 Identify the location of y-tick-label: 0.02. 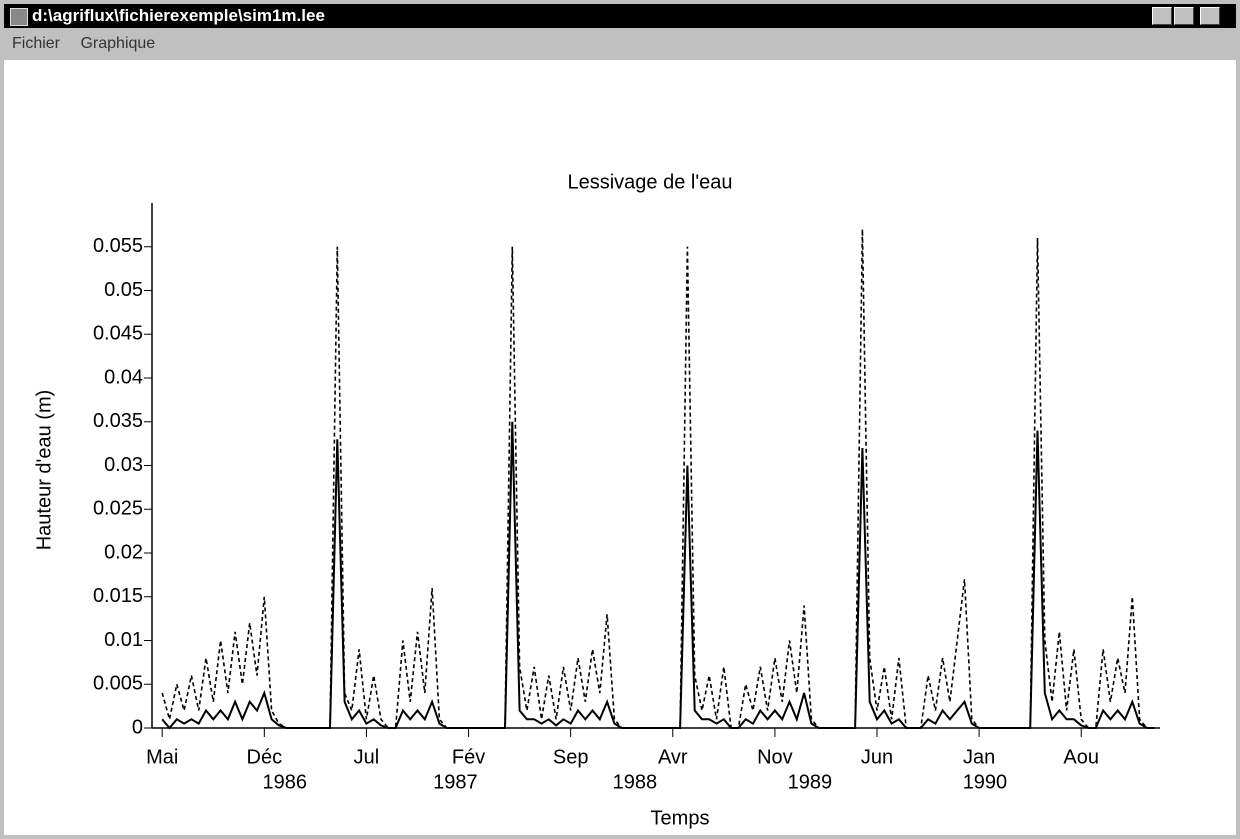
(123, 552).